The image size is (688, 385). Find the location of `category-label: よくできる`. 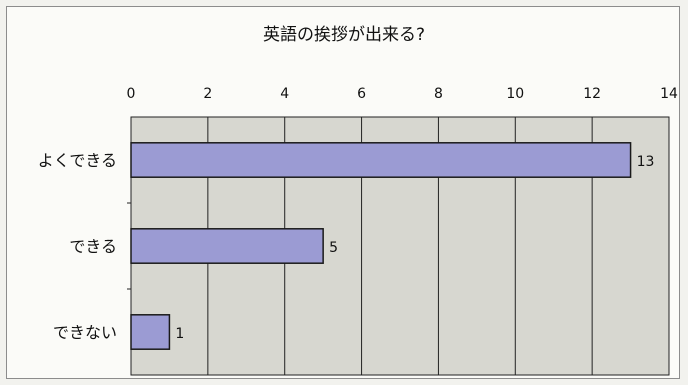

category-label: よくできる is located at coordinates (77, 160).